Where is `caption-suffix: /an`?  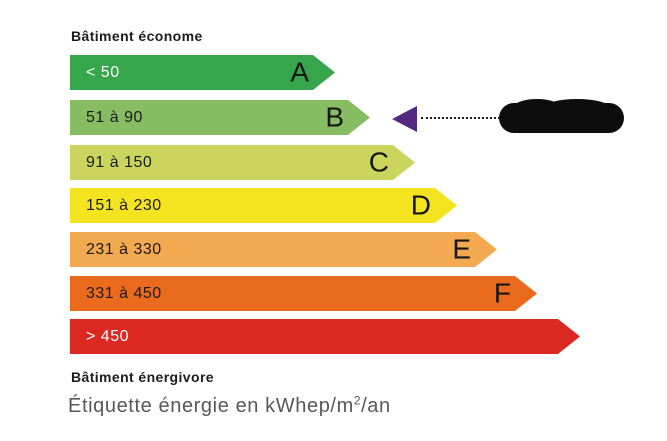 caption-suffix: /an is located at coordinates (376, 406).